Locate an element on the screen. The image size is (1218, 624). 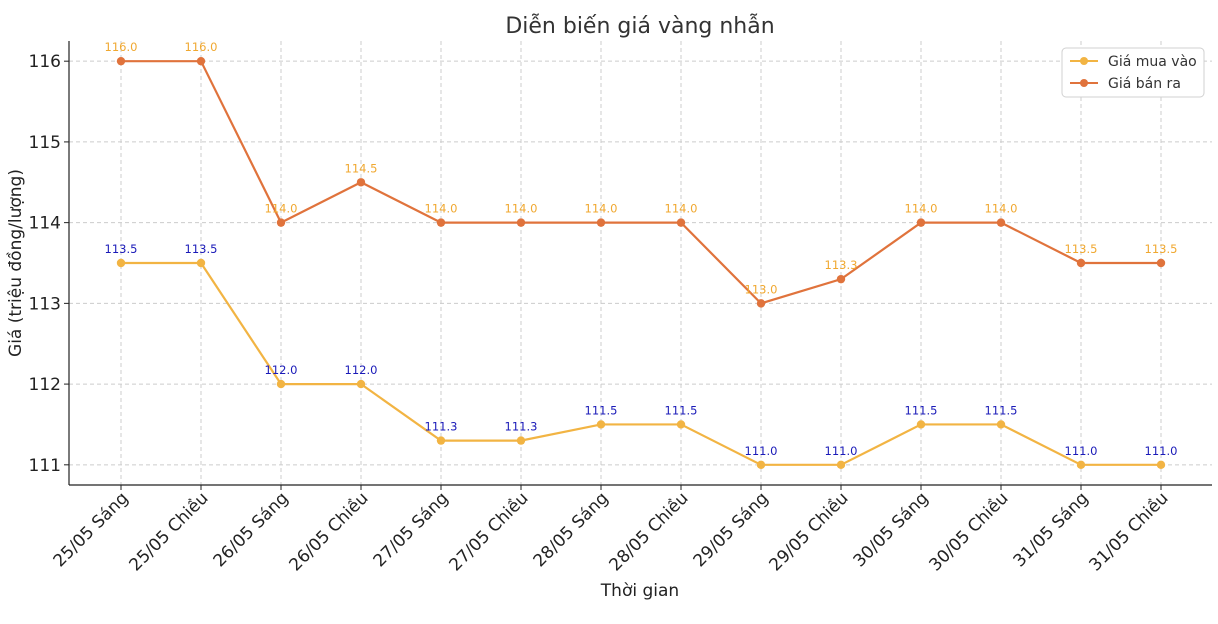
legend-marker-sell is located at coordinates (1084, 83).